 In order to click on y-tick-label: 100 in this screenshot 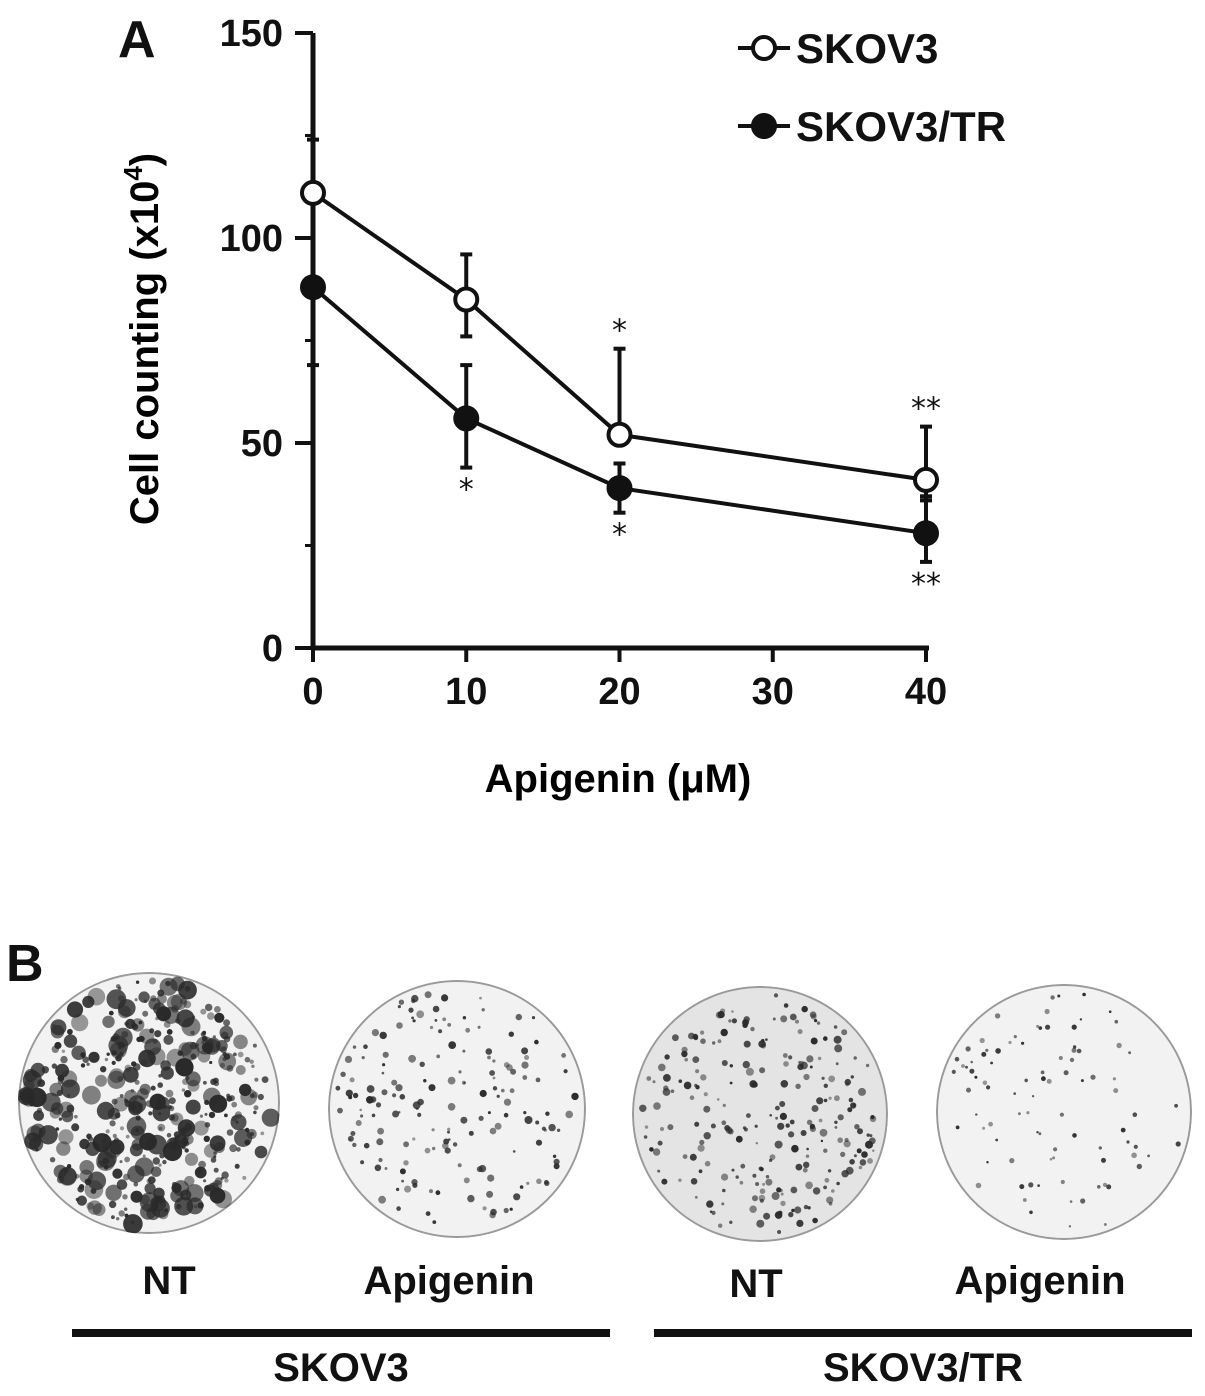, I will do `click(251, 239)`.